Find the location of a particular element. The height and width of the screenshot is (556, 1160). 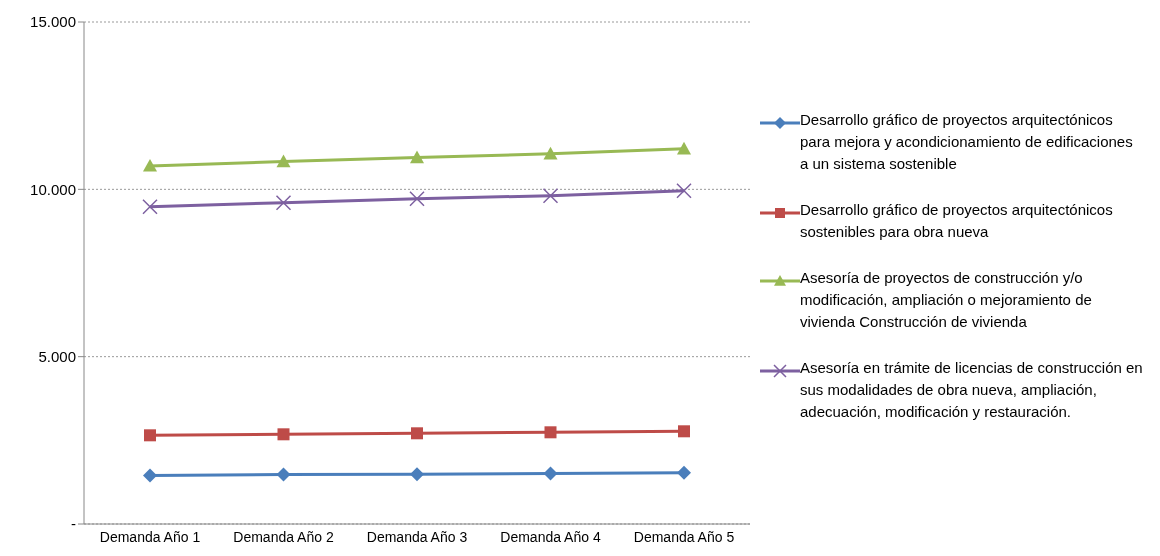

y-tick-label: - is located at coordinates (73, 524).